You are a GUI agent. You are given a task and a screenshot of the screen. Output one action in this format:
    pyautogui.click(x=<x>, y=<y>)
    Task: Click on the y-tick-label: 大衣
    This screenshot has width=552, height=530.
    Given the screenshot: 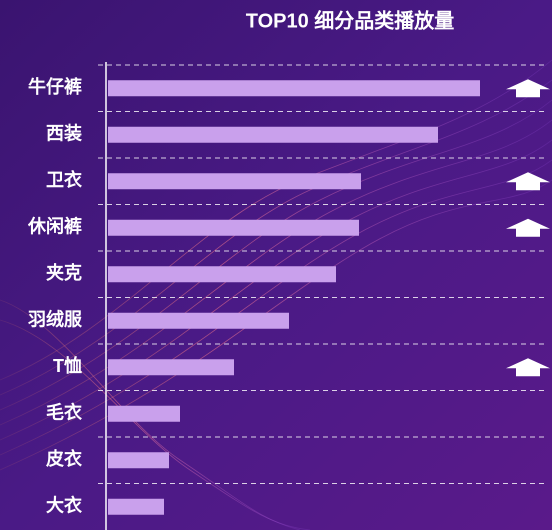 What is the action you would take?
    pyautogui.click(x=64, y=505)
    